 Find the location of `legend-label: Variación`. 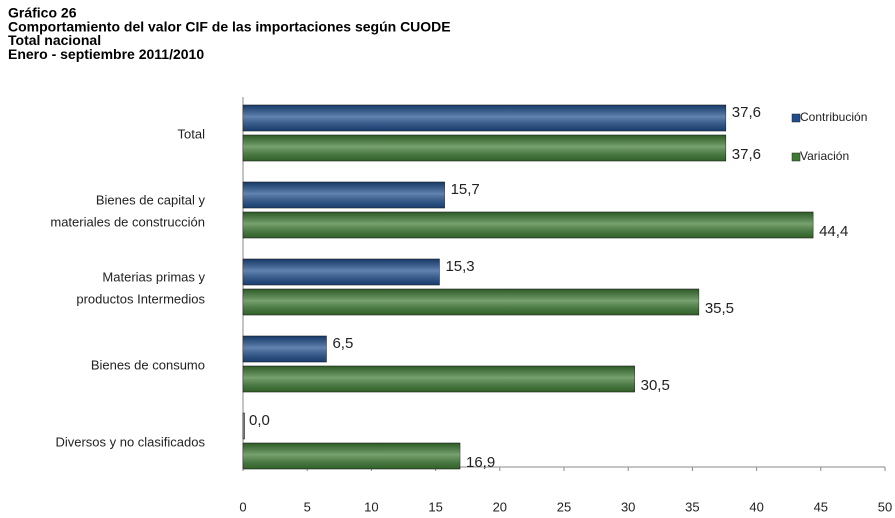

legend-label: Variación is located at coordinates (824, 156).